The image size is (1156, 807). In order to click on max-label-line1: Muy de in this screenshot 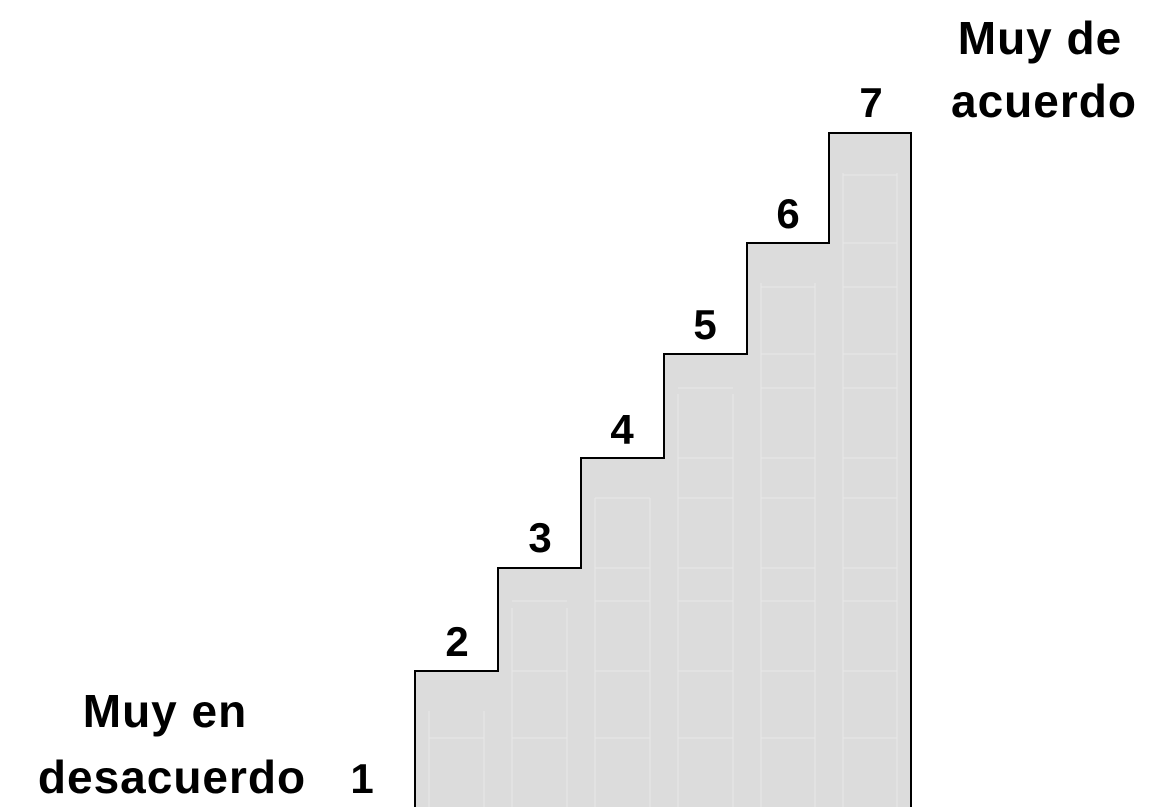, I will do `click(1040, 38)`.